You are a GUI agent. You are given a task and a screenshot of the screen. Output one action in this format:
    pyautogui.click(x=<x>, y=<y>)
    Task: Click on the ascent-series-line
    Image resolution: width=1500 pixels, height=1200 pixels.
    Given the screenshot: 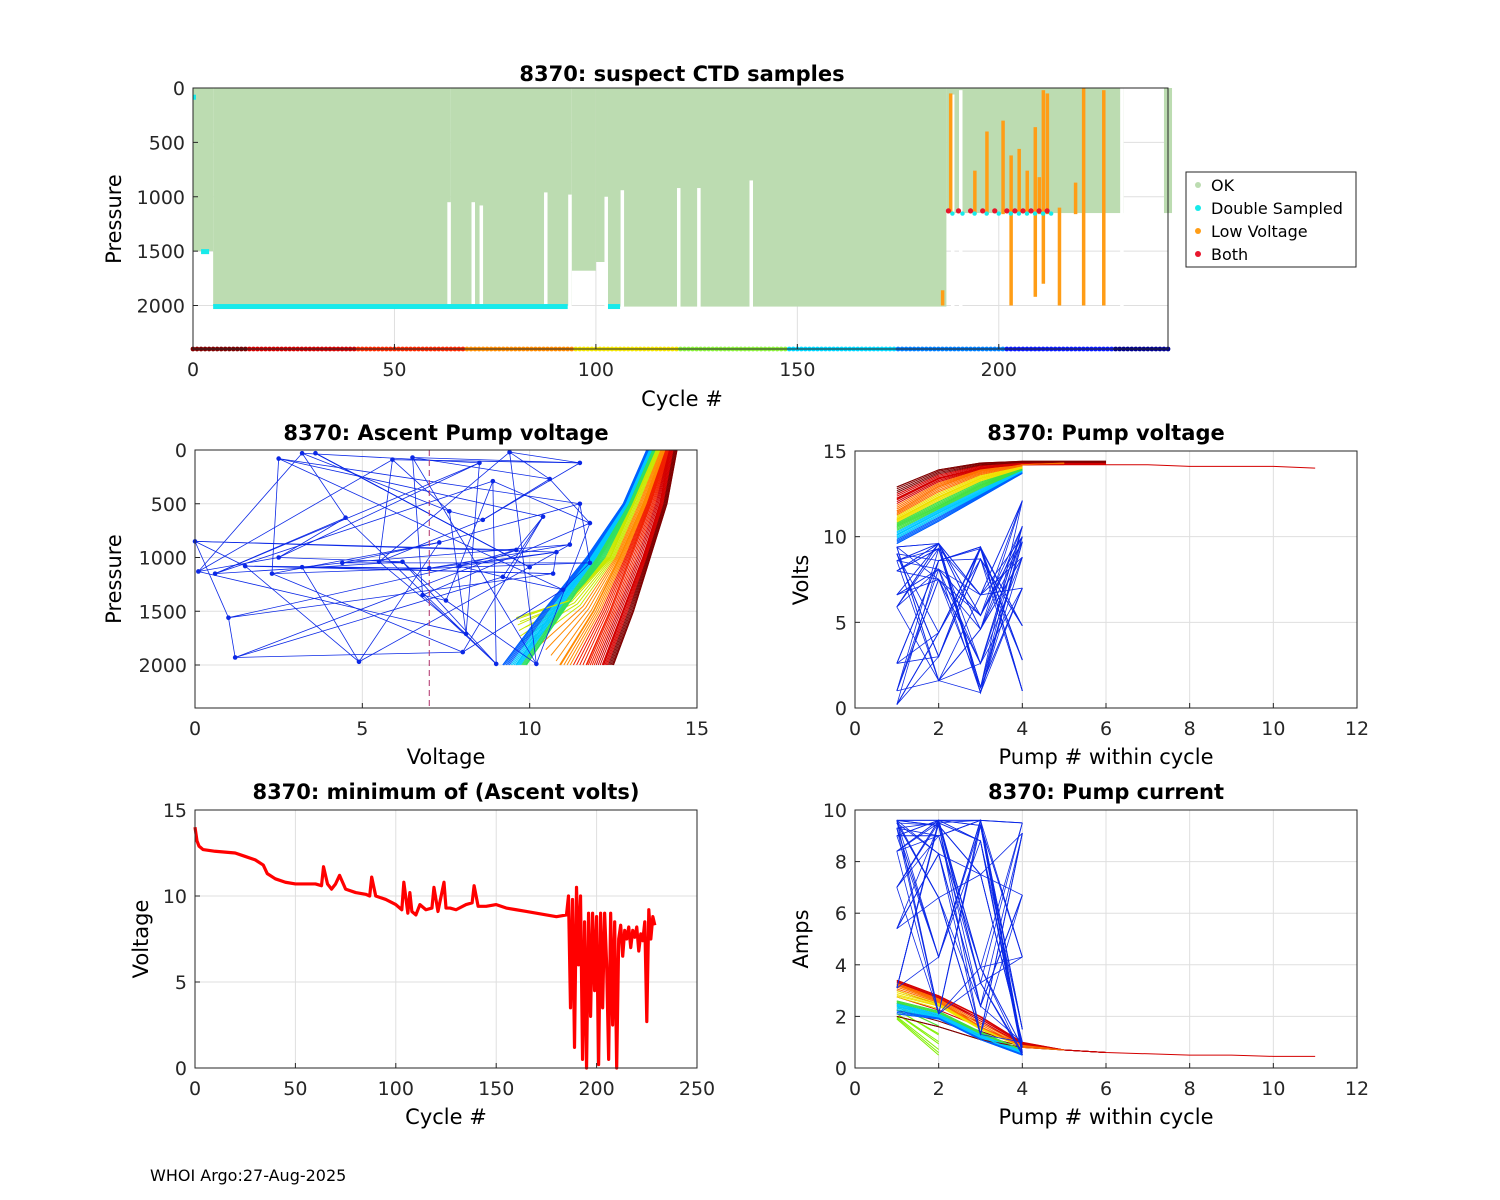 What is the action you would take?
    pyautogui.click(x=587, y=534)
    